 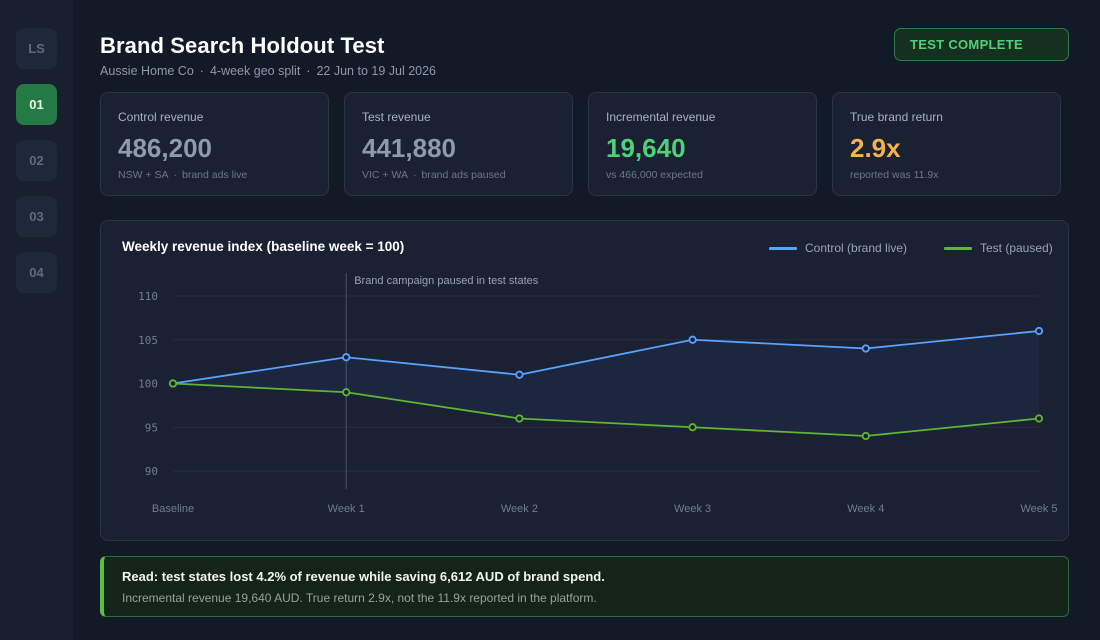 I want to click on sidebar-item-01: 01, so click(x=36, y=104).